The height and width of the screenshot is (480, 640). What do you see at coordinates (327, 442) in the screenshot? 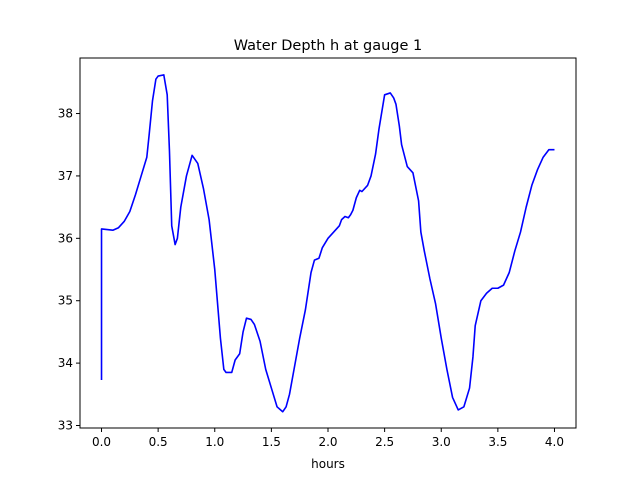
I see `x-tick-label: 2.0` at bounding box center [327, 442].